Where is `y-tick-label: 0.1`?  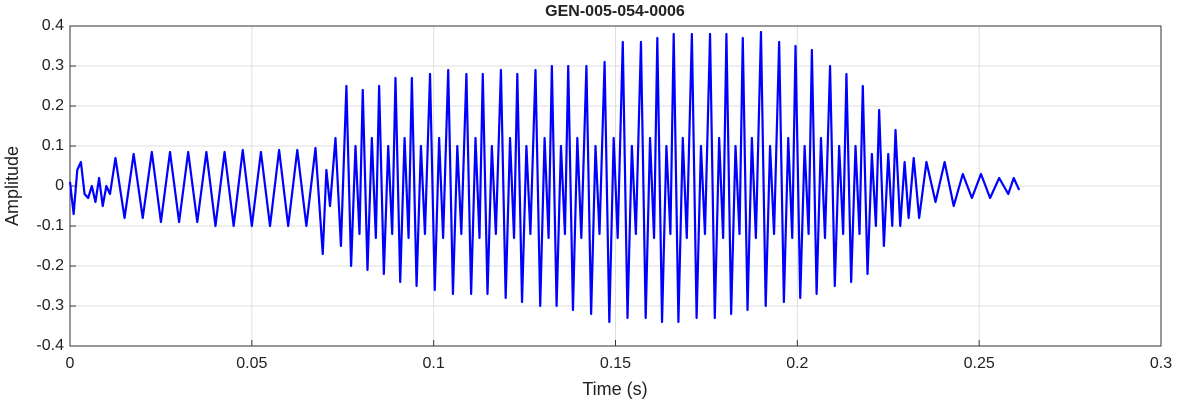 y-tick-label: 0.1 is located at coordinates (53, 145).